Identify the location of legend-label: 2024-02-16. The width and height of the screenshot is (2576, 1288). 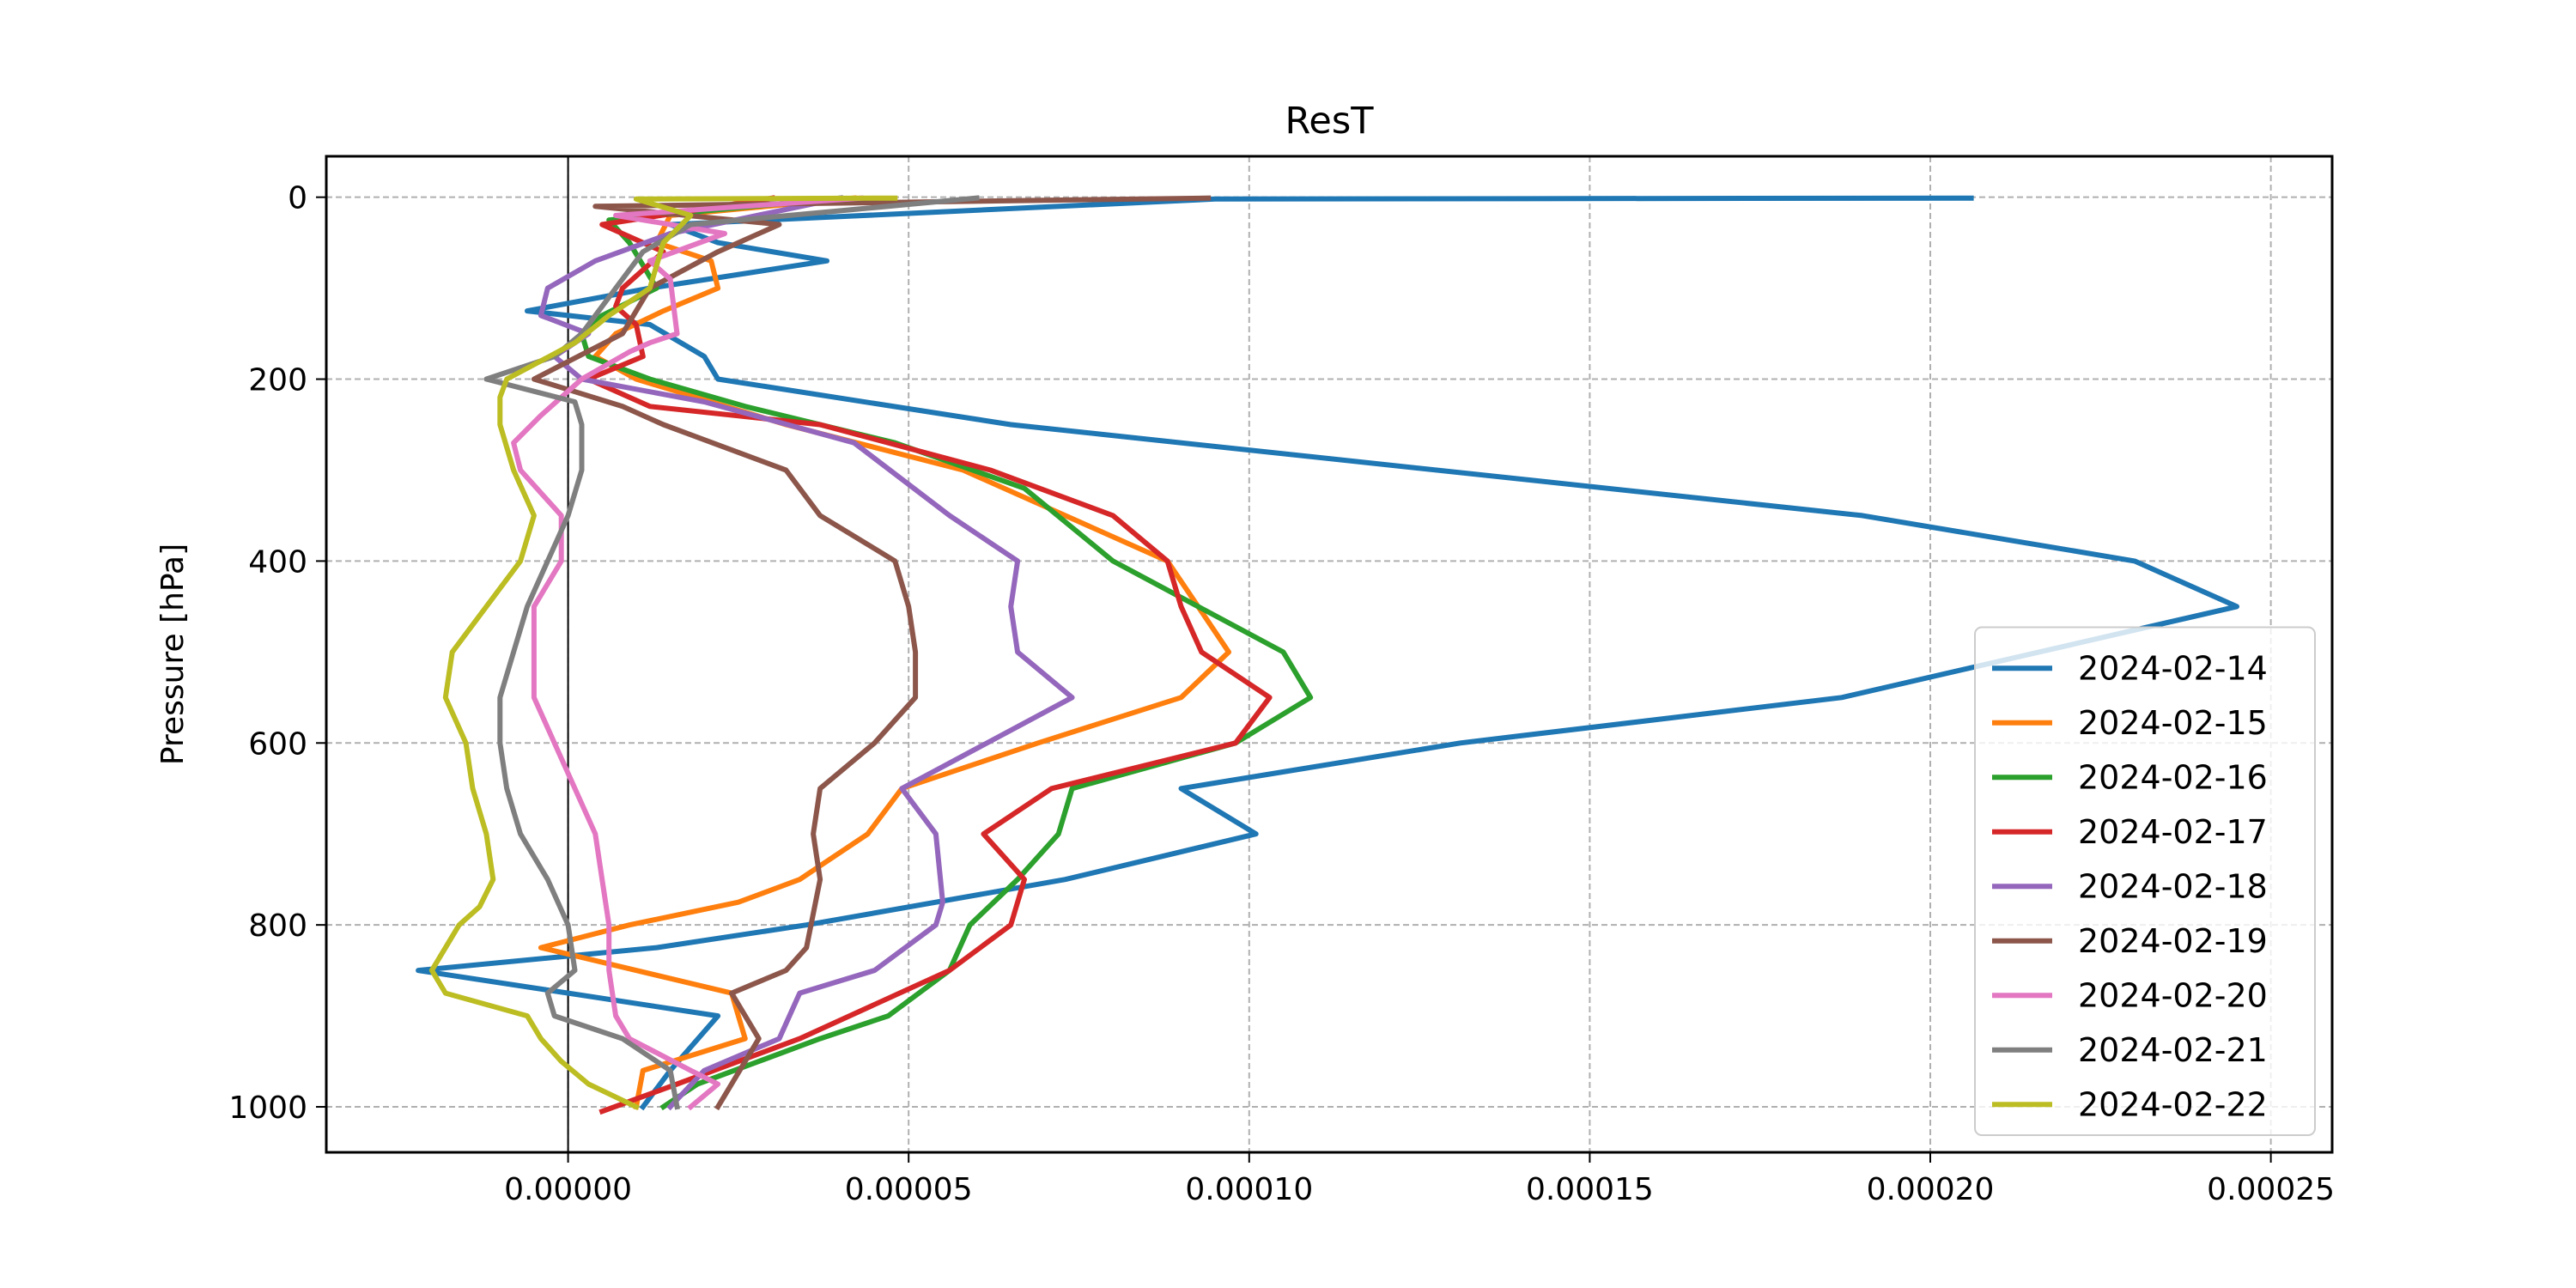
(2173, 777).